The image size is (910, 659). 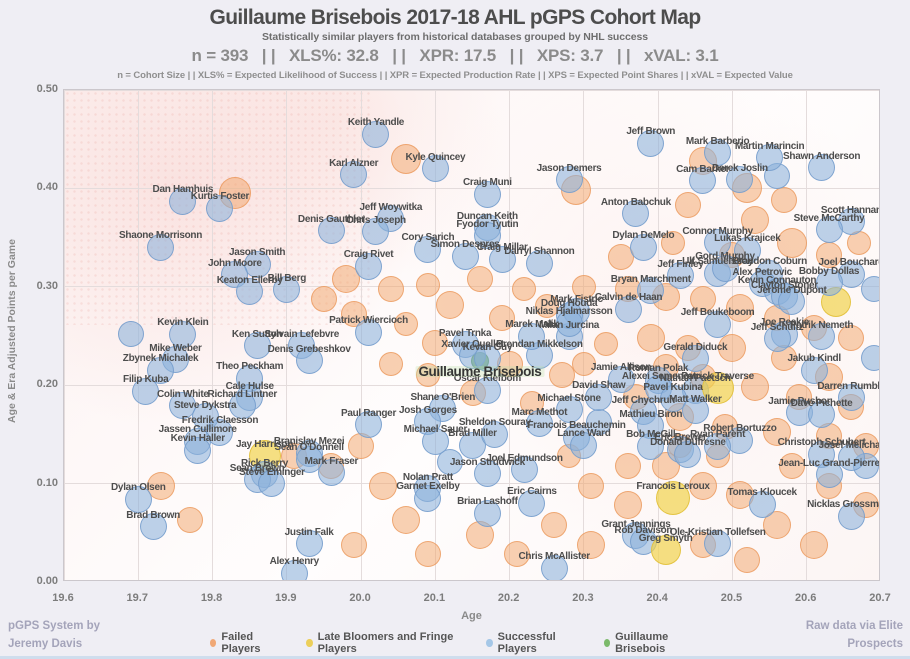 I want to click on player-label: Mathieu Biron, so click(x=651, y=414).